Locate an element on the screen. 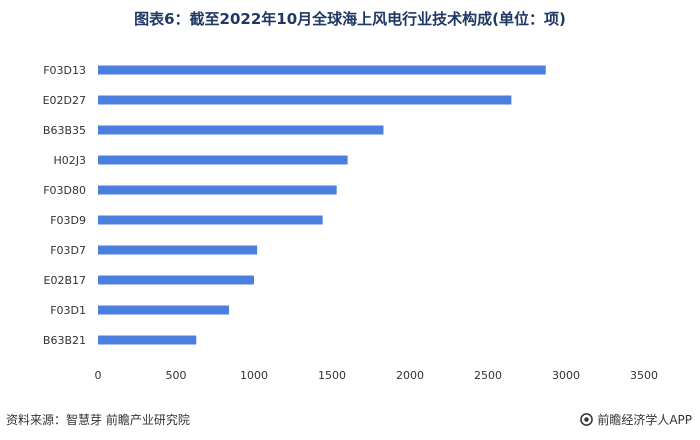 The width and height of the screenshot is (700, 440). x-tick-label: 500 is located at coordinates (176, 375).